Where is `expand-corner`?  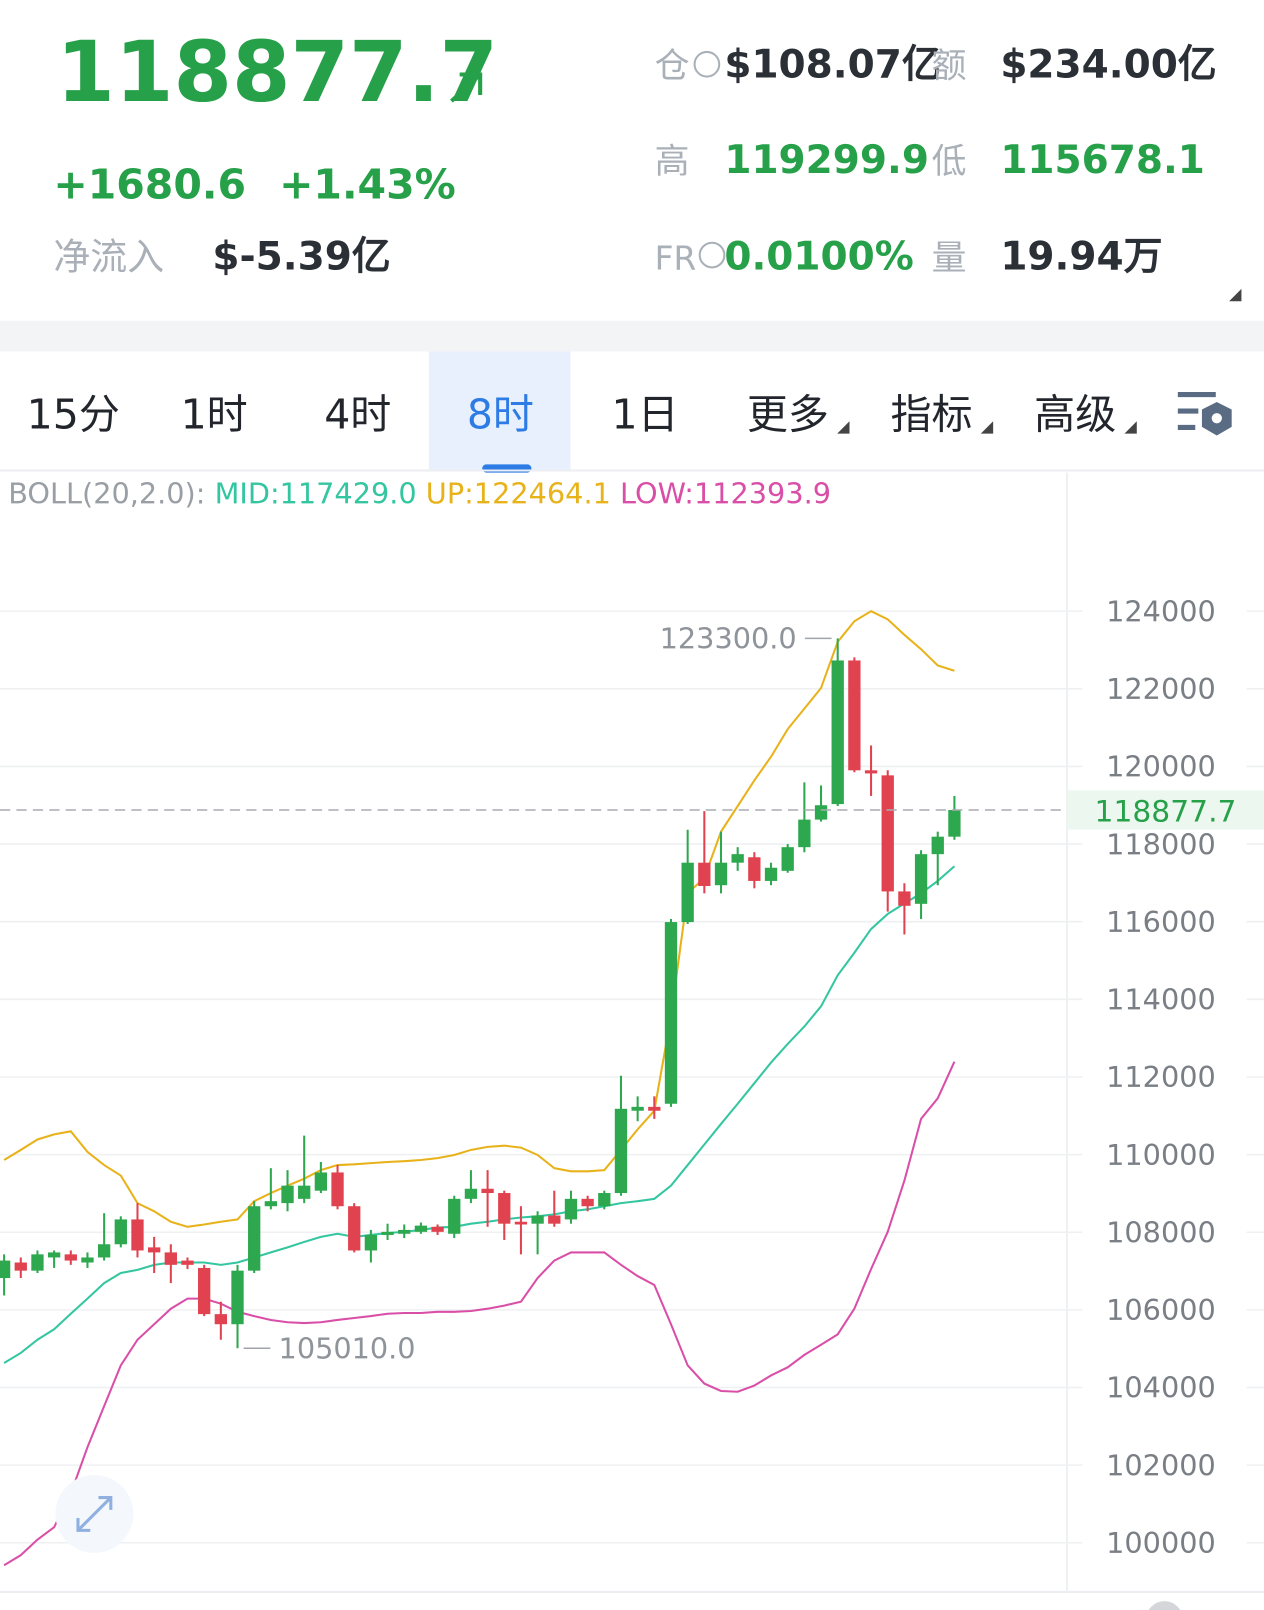
expand-corner is located at coordinates (1235, 295).